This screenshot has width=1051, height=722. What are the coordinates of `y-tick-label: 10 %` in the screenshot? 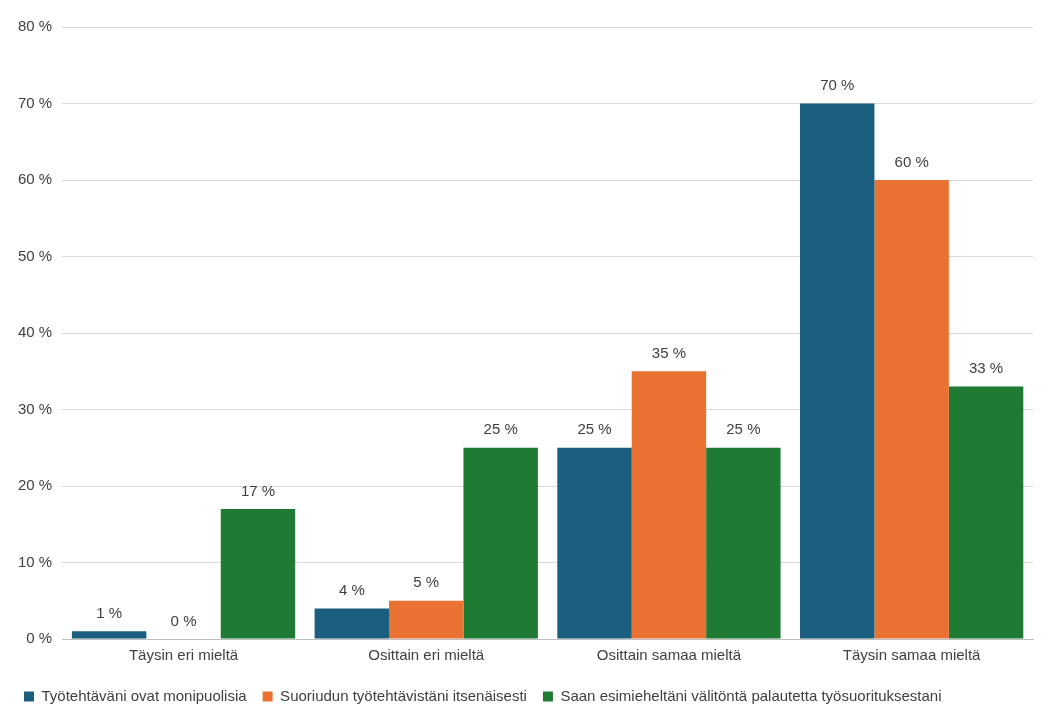 It's located at (35, 561).